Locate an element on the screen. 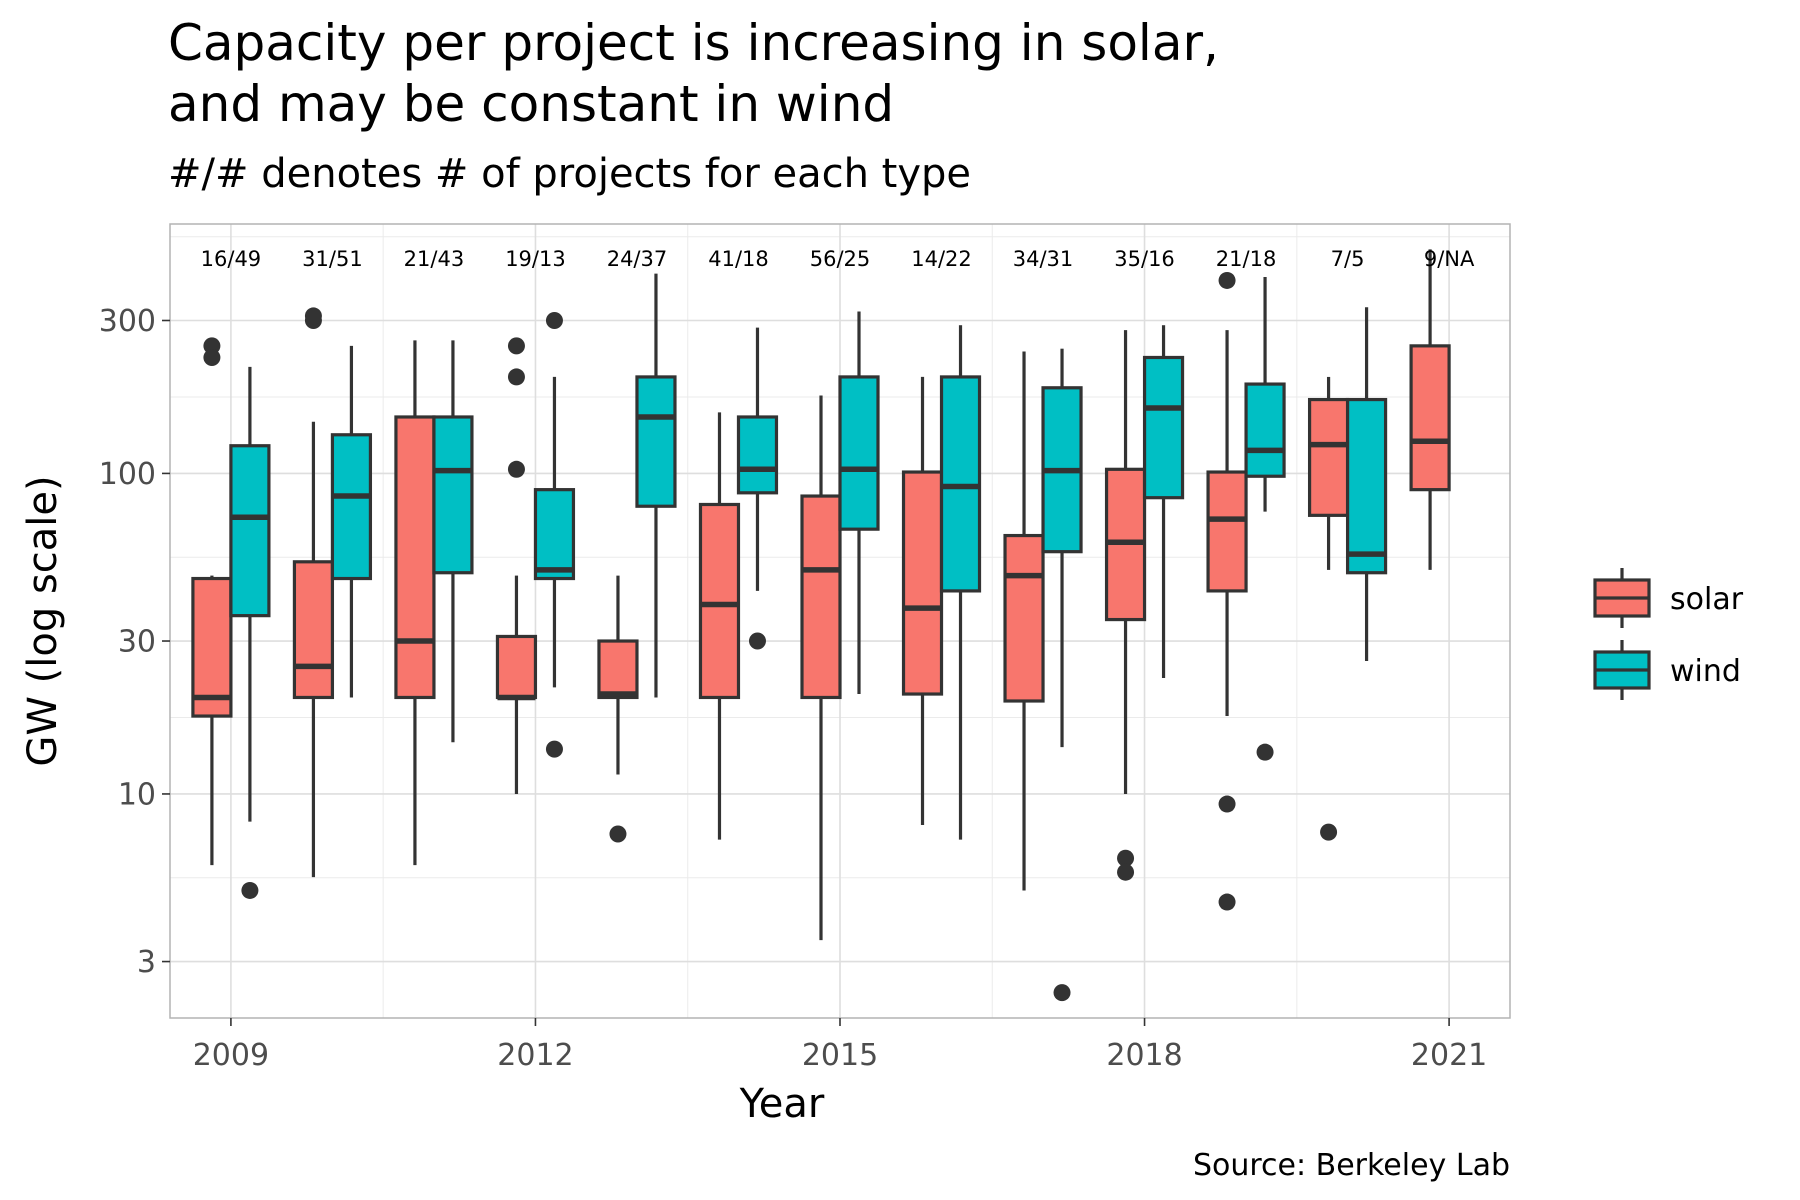 The image size is (1800, 1200). box-wind-2018 is located at coordinates (1163, 502).